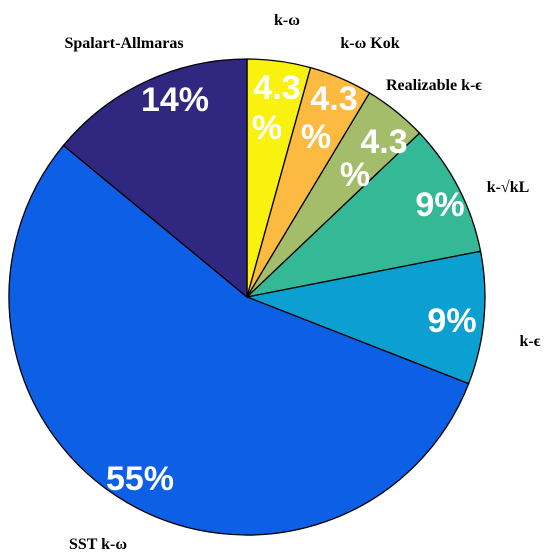 The width and height of the screenshot is (550, 559). I want to click on category-label-sst-k: SST k-ω, so click(98, 544).